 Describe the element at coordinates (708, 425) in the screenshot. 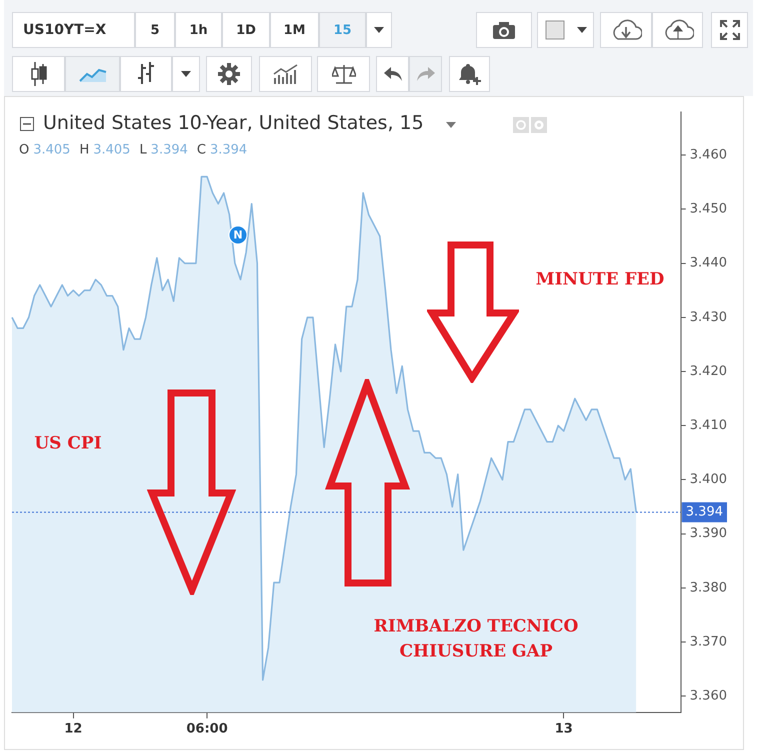

I see `y-tick-label: 3.410` at that location.